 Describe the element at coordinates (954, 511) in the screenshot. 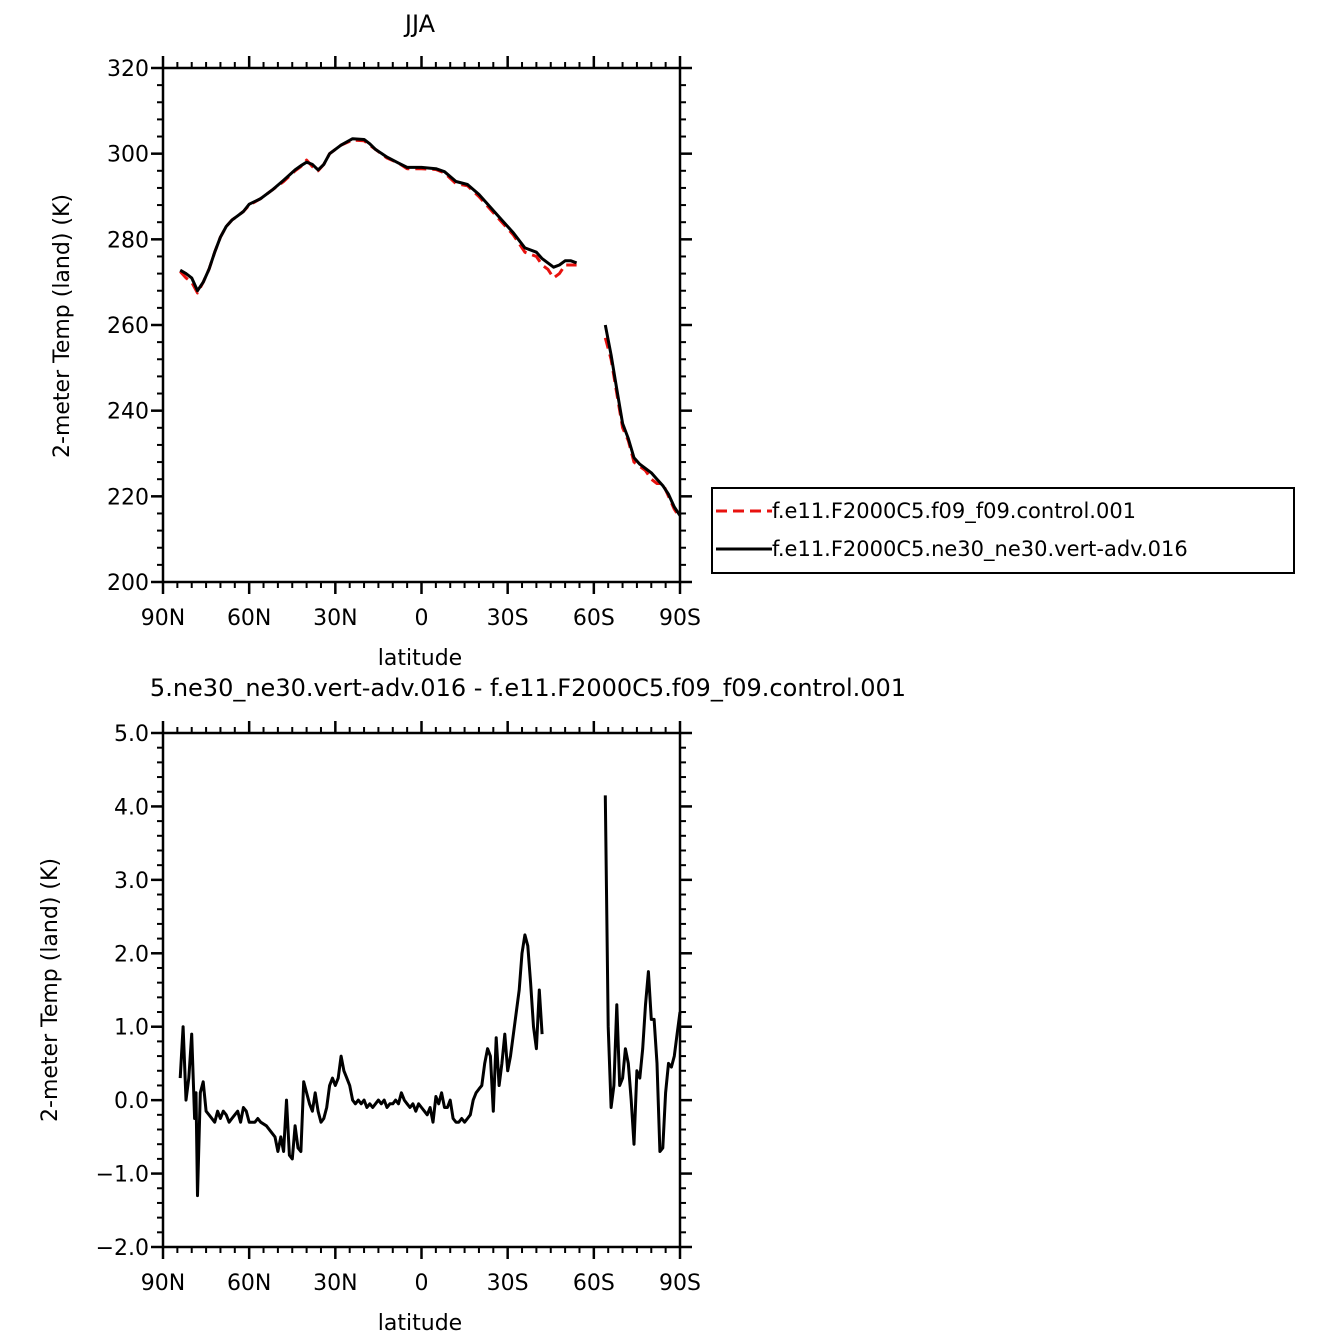

I see `legend-label-control: f.e11.F2000C5.f09_f09.control.001` at that location.